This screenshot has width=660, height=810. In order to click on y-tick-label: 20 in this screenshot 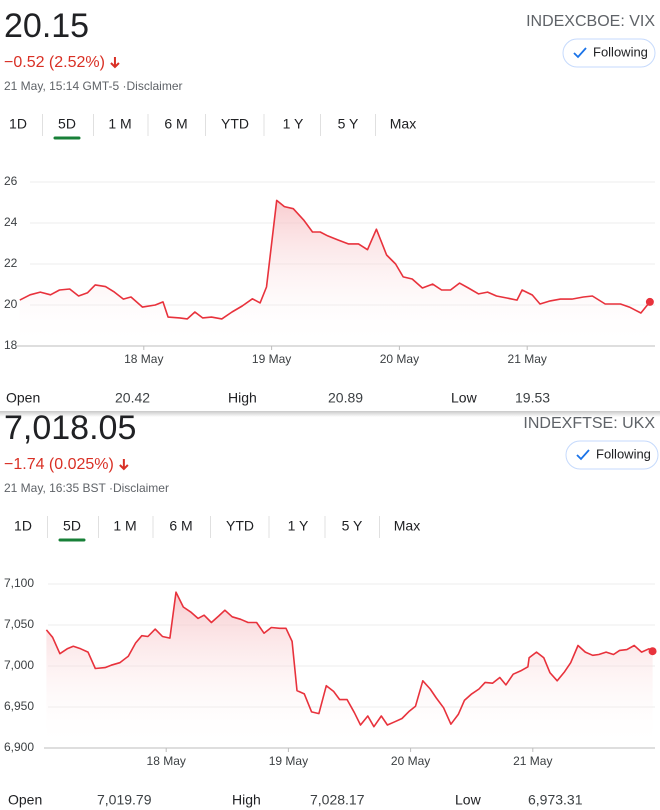, I will do `click(11, 304)`.